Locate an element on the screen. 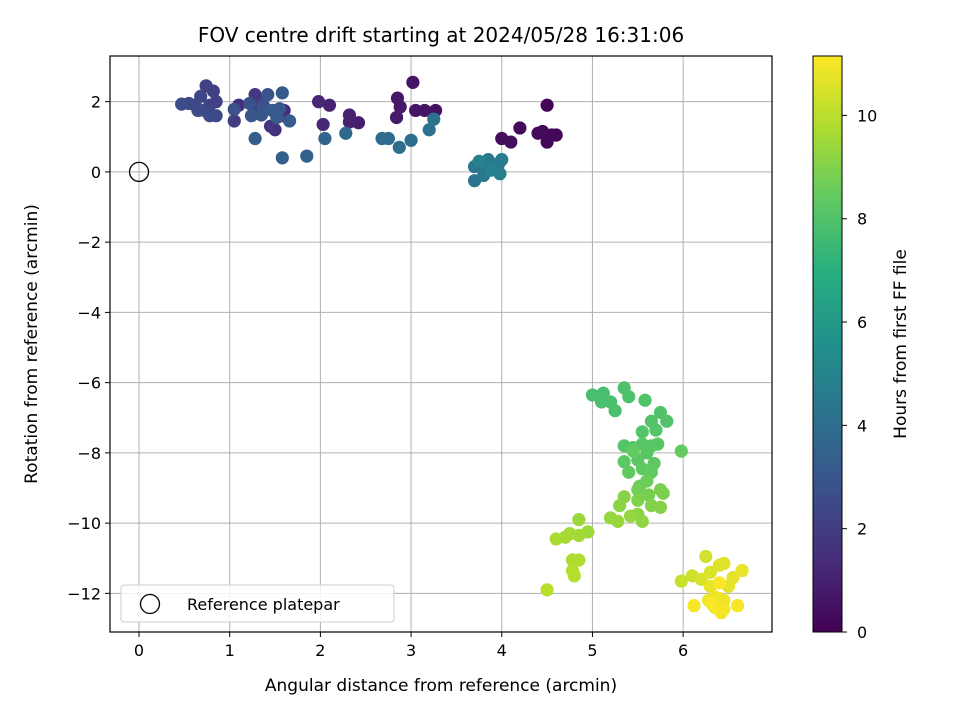 This screenshot has width=960, height=720. reference-marker is located at coordinates (139, 172).